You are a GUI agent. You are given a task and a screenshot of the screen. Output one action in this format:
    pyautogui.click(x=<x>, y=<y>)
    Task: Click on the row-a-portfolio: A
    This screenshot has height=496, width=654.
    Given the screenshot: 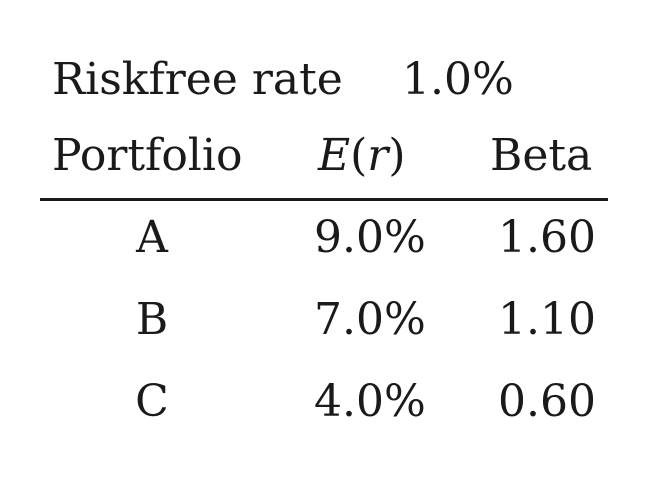 What is the action you would take?
    pyautogui.click(x=152, y=237)
    